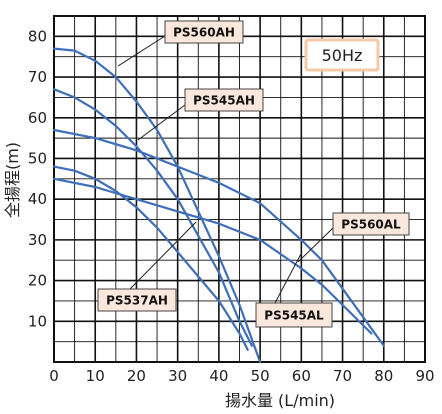 The width and height of the screenshot is (442, 414). What do you see at coordinates (342, 376) in the screenshot?
I see `x-tick-label: 70` at bounding box center [342, 376].